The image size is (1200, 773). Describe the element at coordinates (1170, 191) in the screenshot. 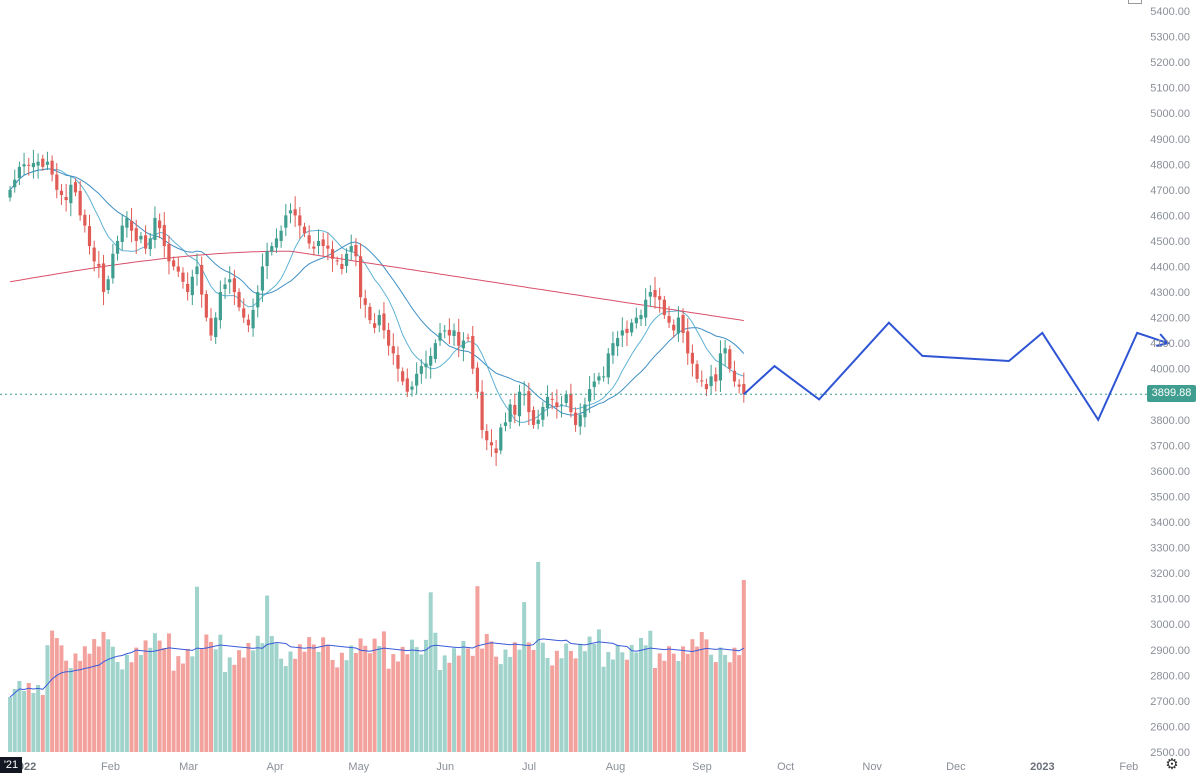

I see `y-tick-label: 4700.00` at that location.